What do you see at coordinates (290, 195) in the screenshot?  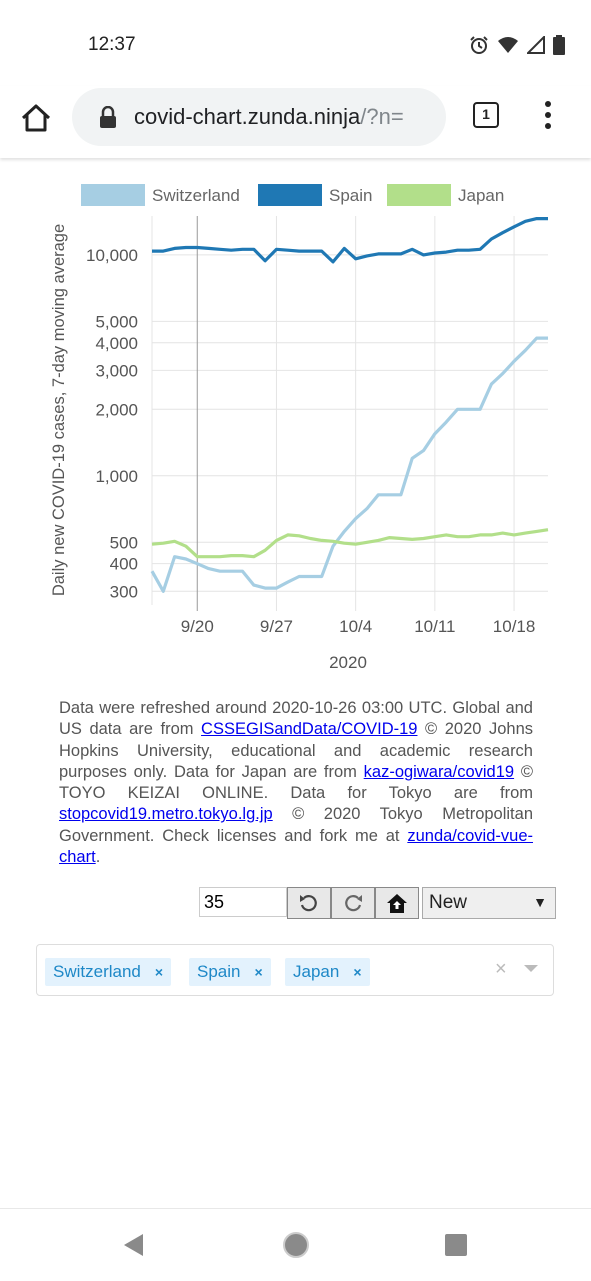 I see `legend-swatch-spain` at bounding box center [290, 195].